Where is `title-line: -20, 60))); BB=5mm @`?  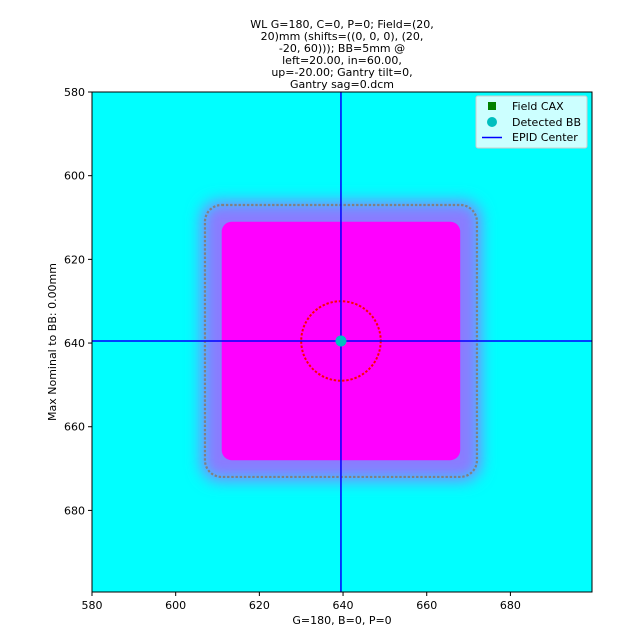 title-line: -20, 60))); BB=5mm @ is located at coordinates (342, 48).